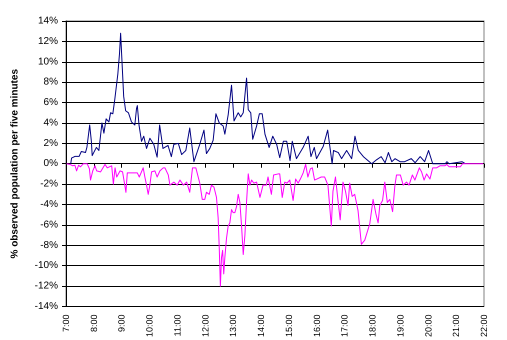 This screenshot has width=507, height=340. I want to click on y-tick-label: -4%, so click(49, 204).